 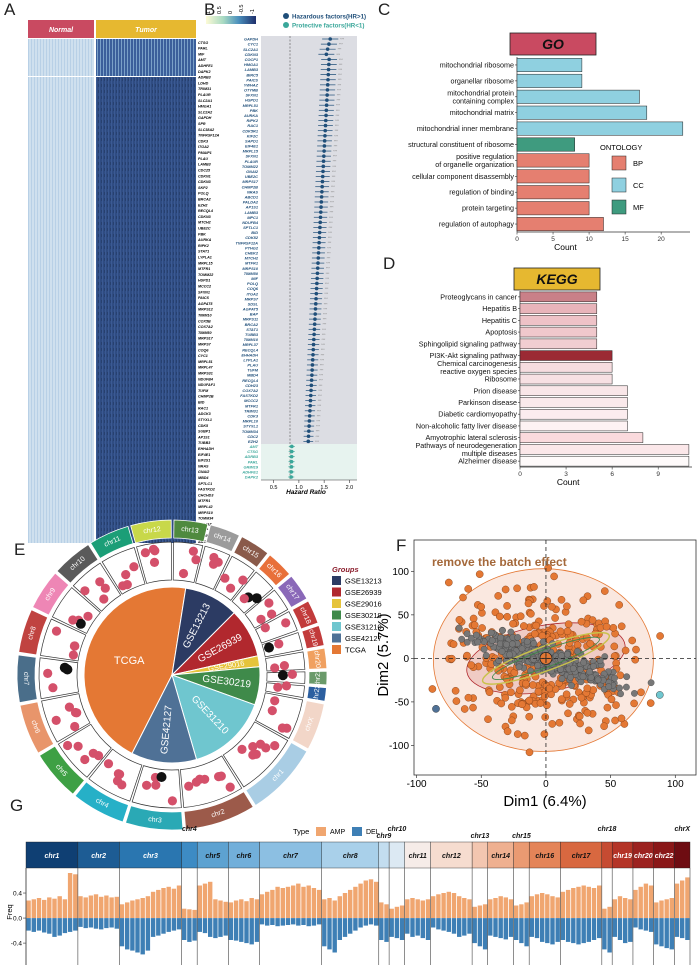 I want to click on pie-slice, so click(x=164, y=718).